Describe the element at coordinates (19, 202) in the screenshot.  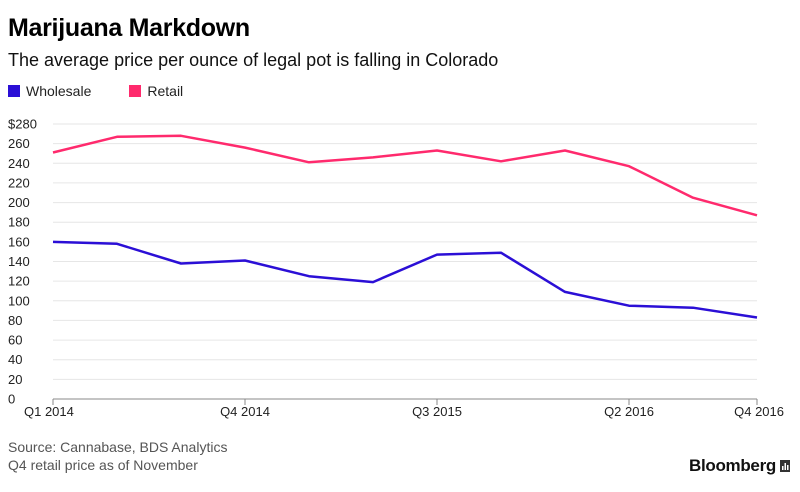
I see `y-tick-label: 200` at that location.